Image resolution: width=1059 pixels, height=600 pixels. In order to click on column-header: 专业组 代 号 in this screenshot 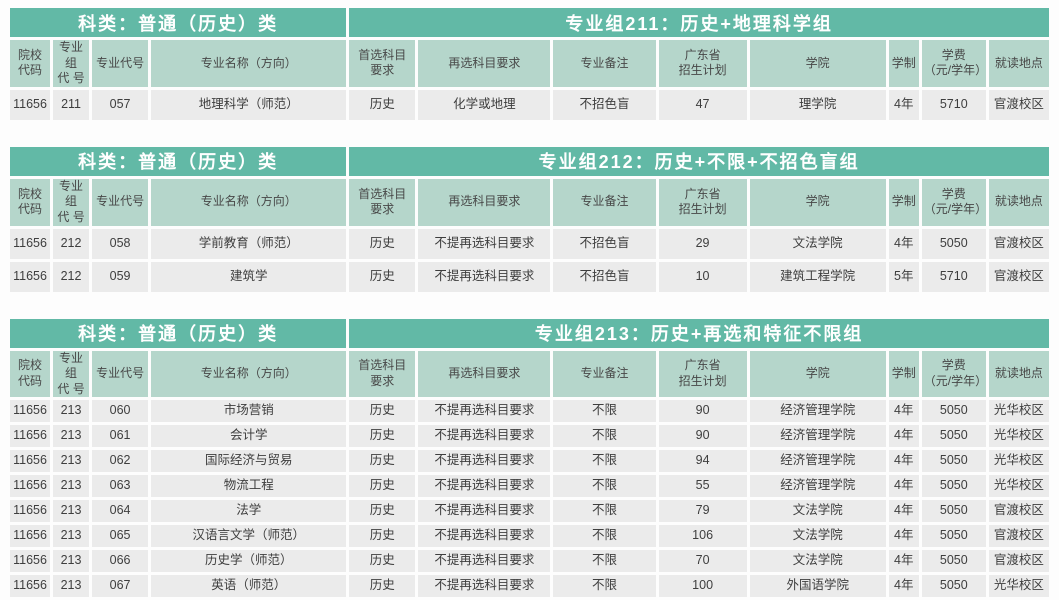, I will do `click(71, 63)`.